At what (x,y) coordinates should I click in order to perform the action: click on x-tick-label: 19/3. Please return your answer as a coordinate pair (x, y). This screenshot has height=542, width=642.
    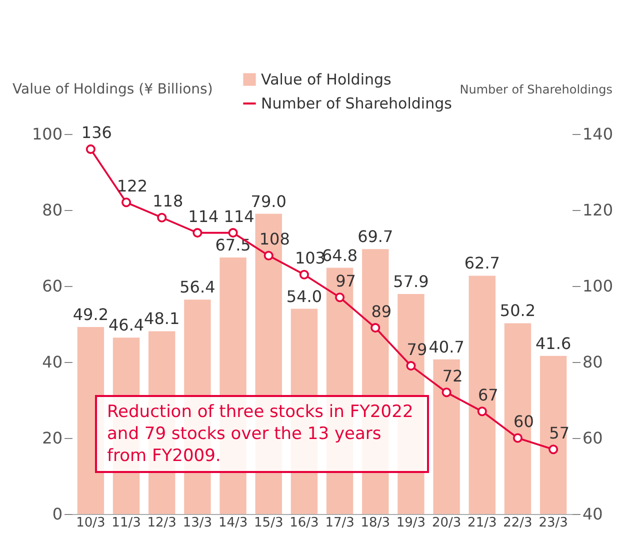
    Looking at the image, I should click on (411, 523).